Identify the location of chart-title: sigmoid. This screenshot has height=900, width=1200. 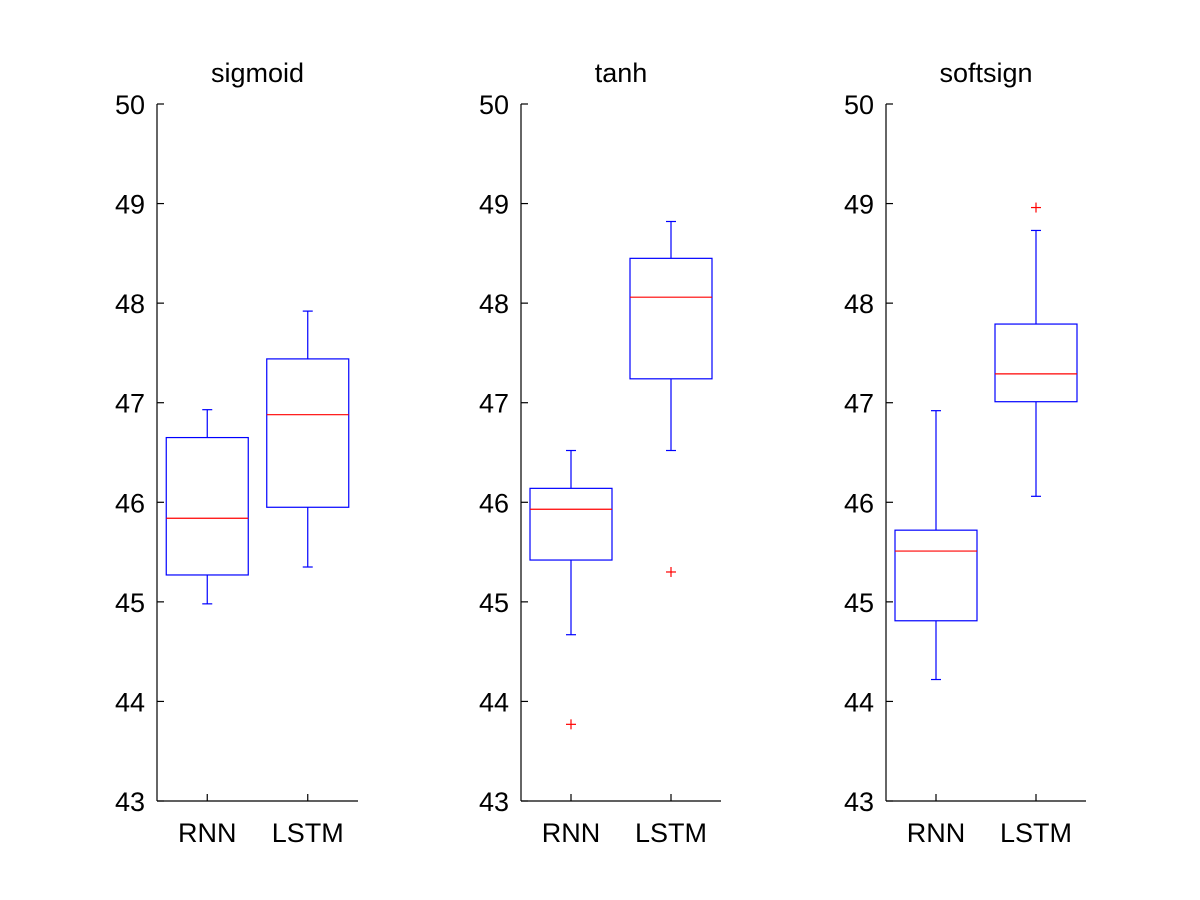
(257, 73).